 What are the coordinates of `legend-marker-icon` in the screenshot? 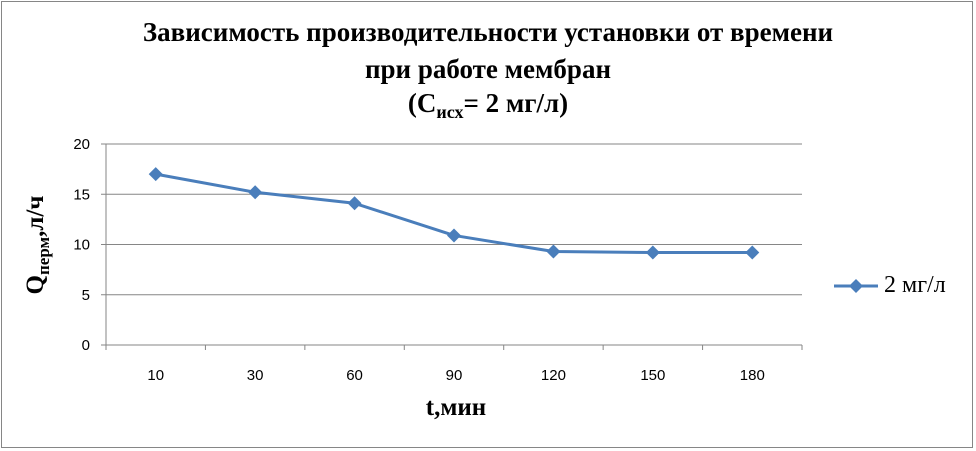 It's located at (856, 285).